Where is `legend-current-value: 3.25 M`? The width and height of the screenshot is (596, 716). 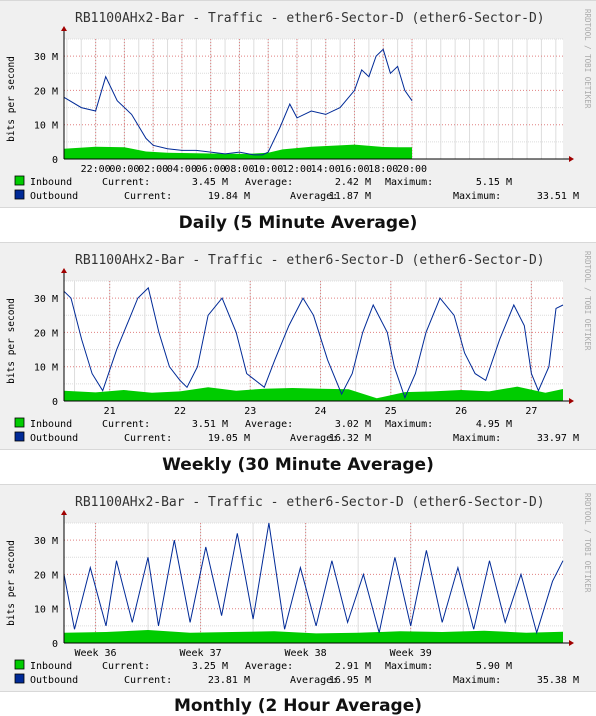 legend-current-value: 3.25 M is located at coordinates (210, 666).